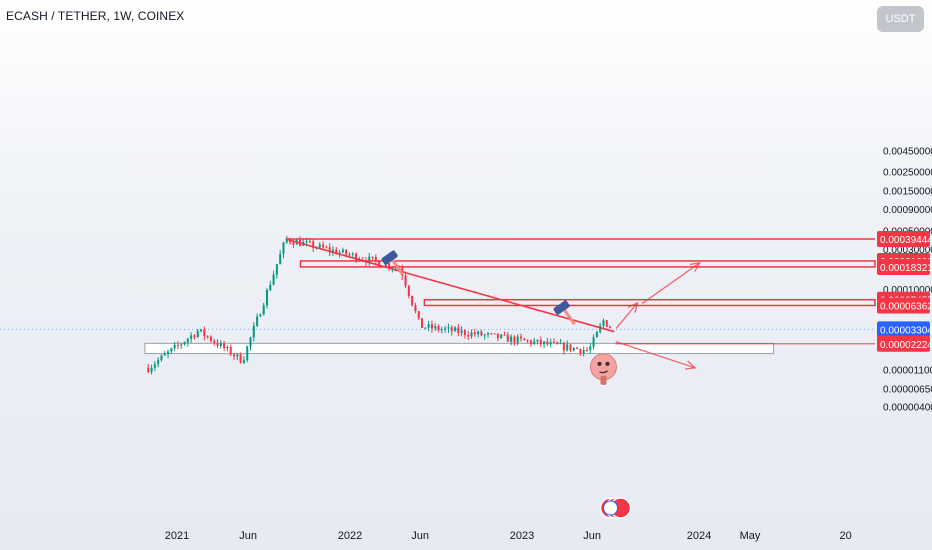 This screenshot has width=932, height=550. I want to click on price-tag: 0.00002224, so click(904, 343).